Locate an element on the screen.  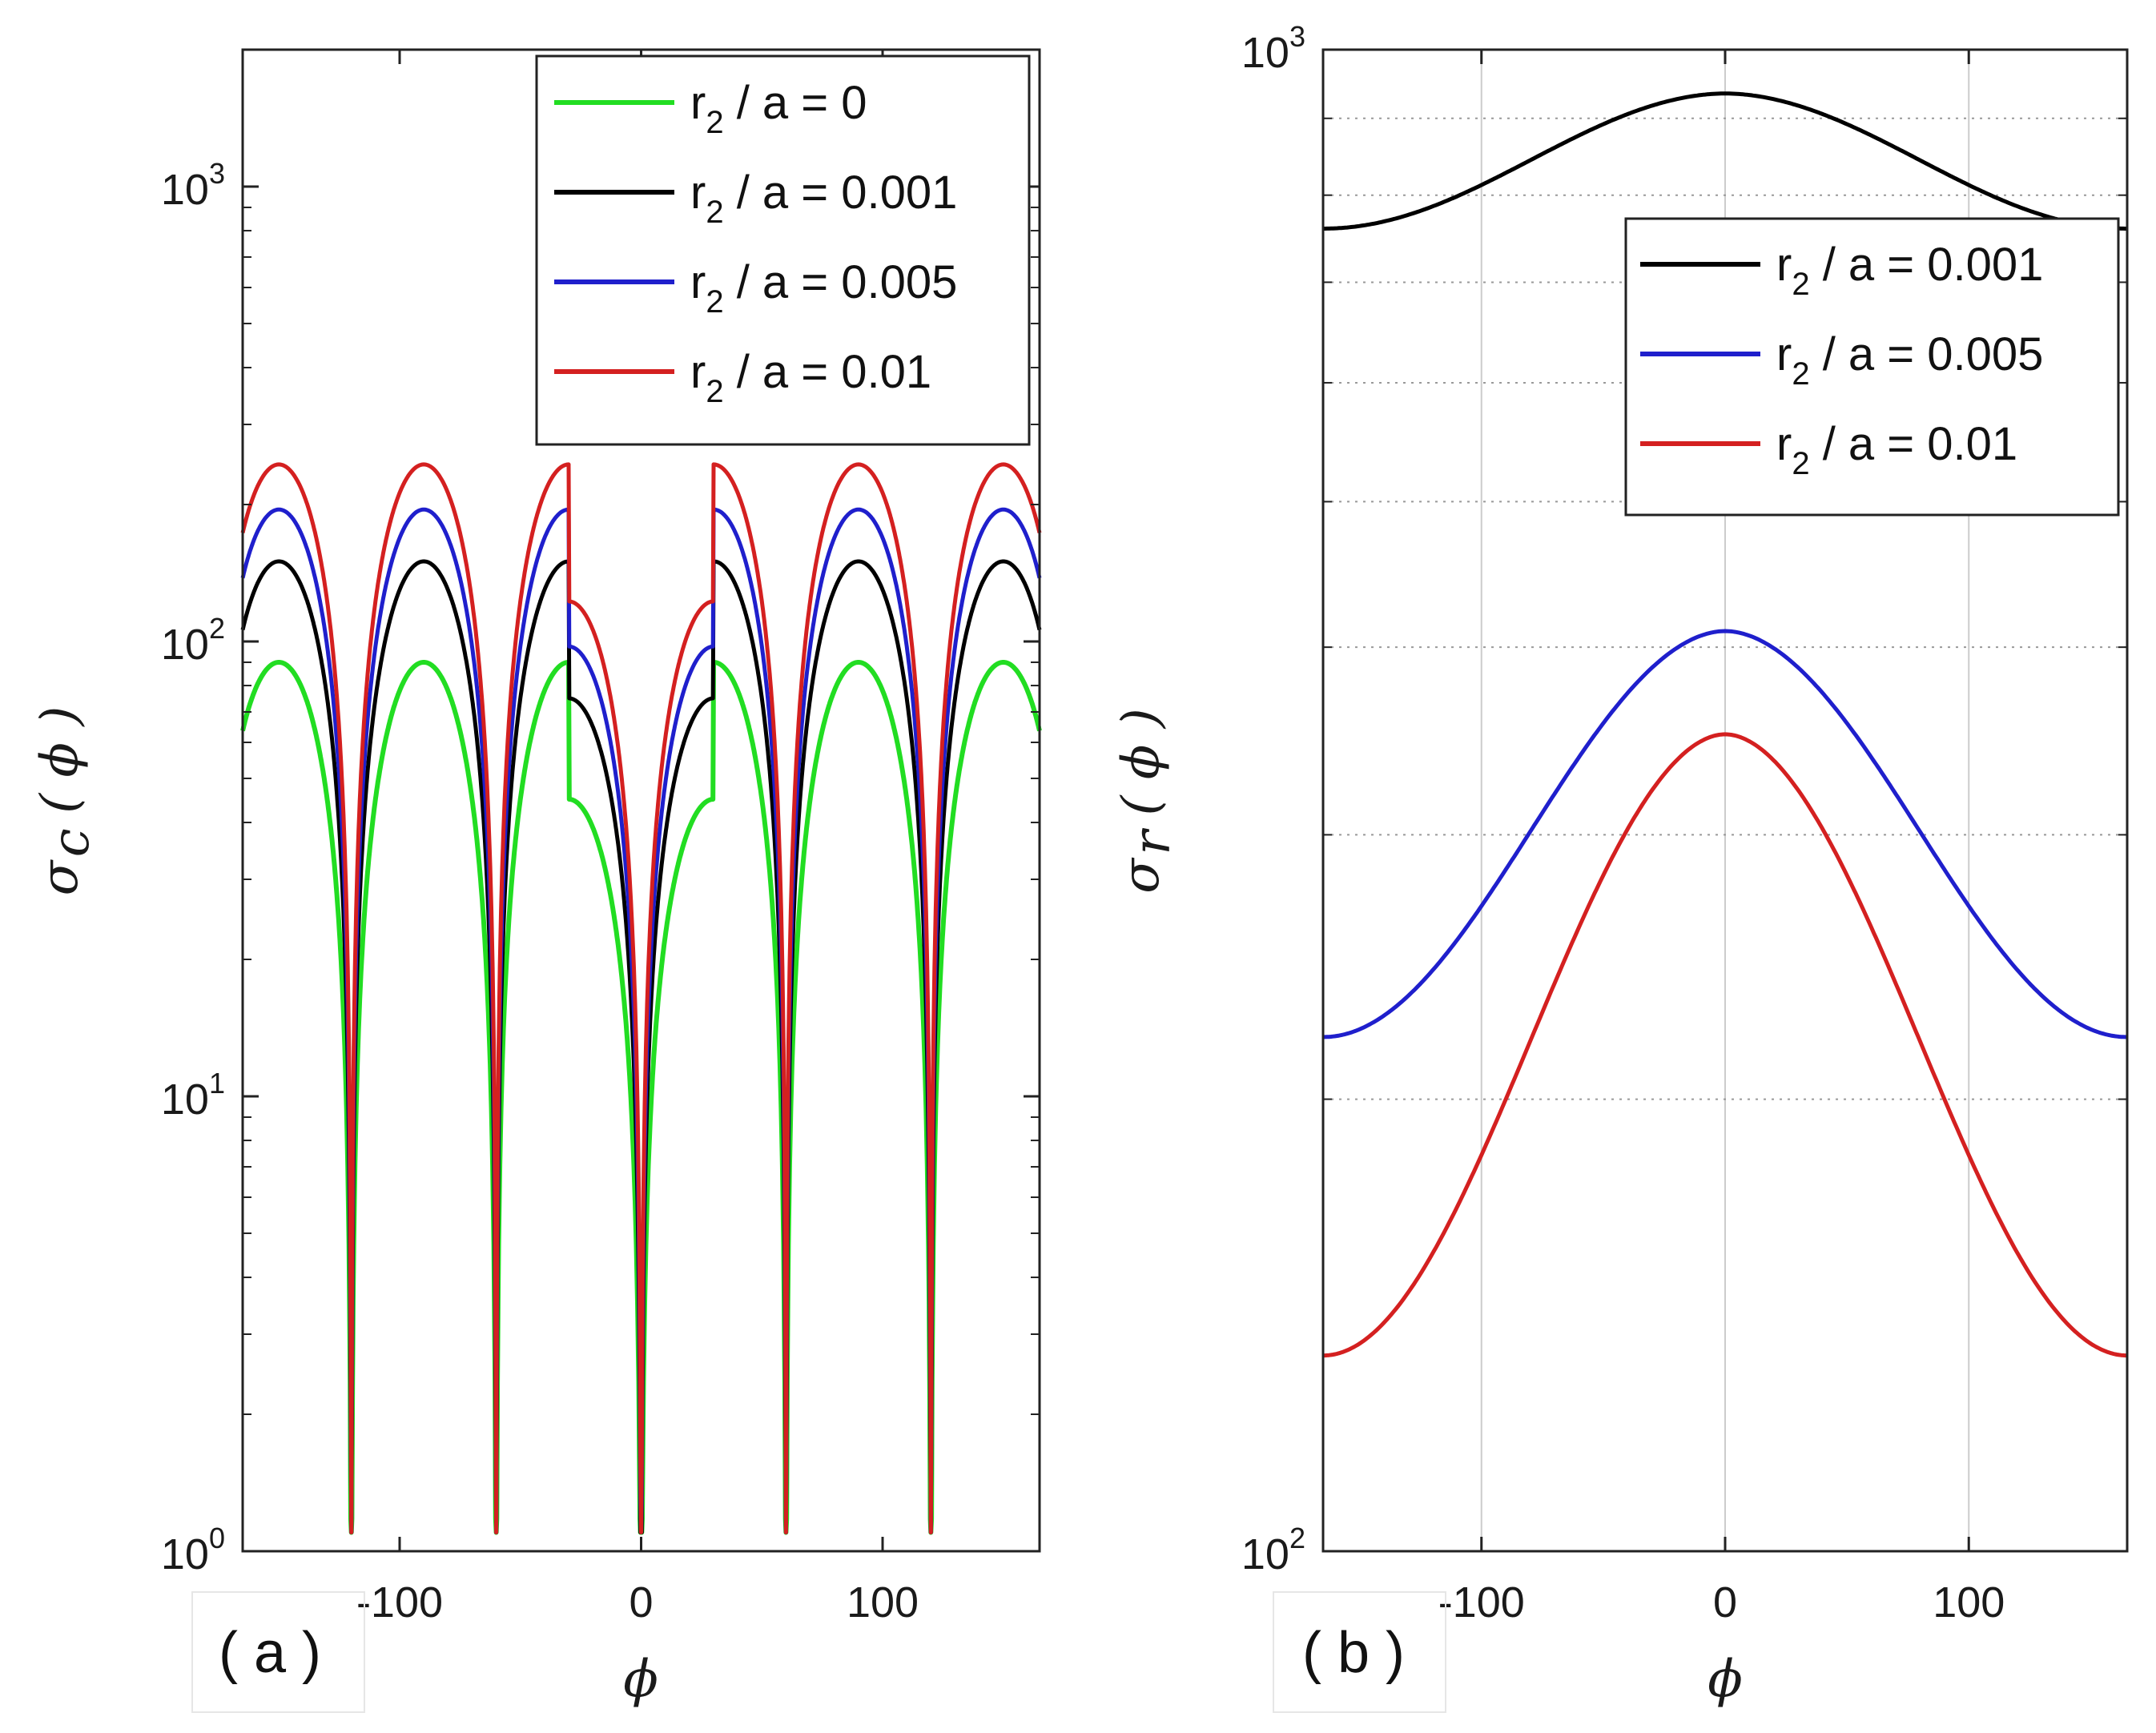
panel-b-ylabel-arg: ( ϕ ) is located at coordinates (1141, 761).